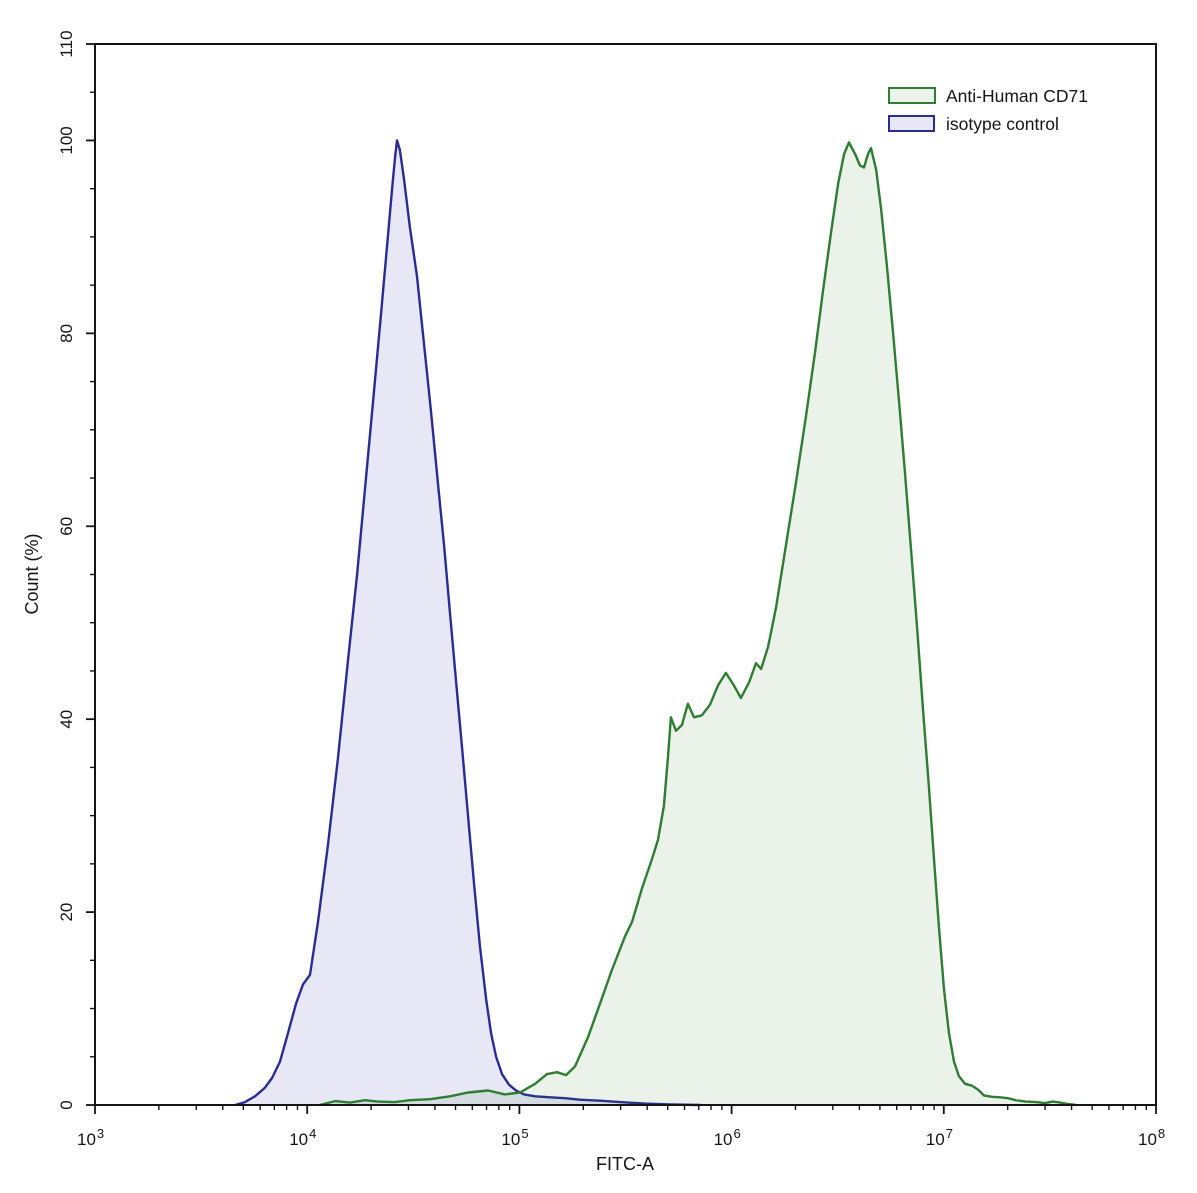 This screenshot has width=1197, height=1193. What do you see at coordinates (939, 1137) in the screenshot?
I see `x-tick-label: 10⁷` at bounding box center [939, 1137].